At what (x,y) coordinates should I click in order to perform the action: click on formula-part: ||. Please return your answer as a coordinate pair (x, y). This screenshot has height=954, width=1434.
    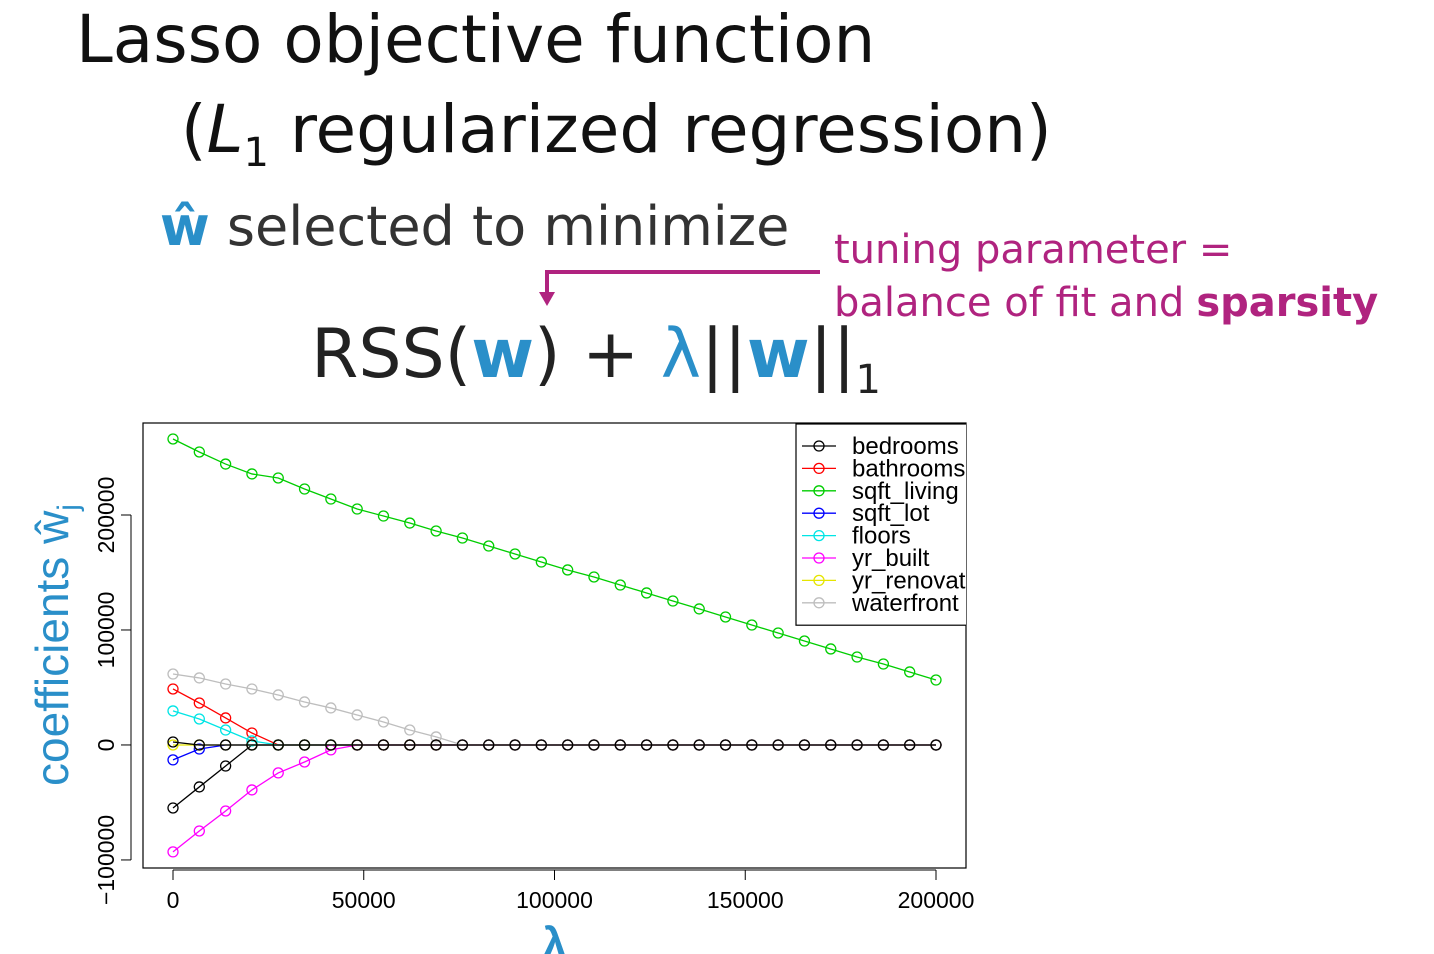
    Looking at the image, I should click on (833, 354).